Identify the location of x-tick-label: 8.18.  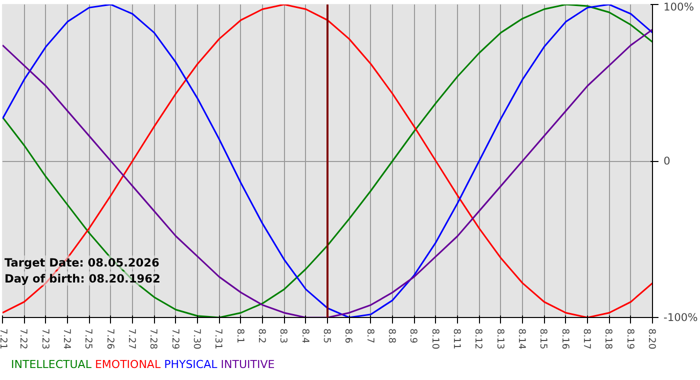
(608, 339).